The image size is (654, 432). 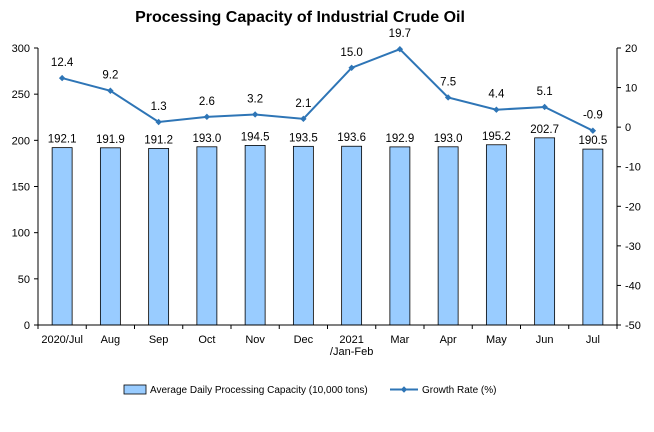 I want to click on left-tick-label-3: 150, so click(x=21, y=188).